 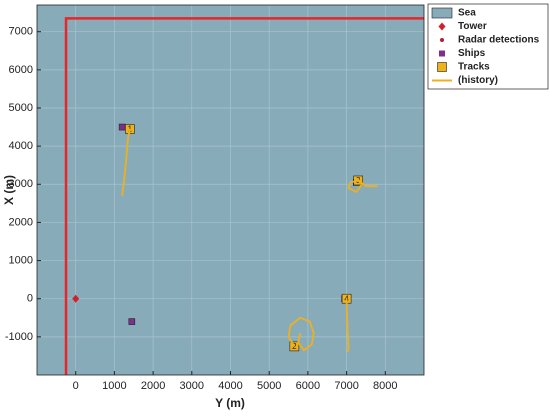 I want to click on x-tick-label: 4000, so click(x=230, y=386).